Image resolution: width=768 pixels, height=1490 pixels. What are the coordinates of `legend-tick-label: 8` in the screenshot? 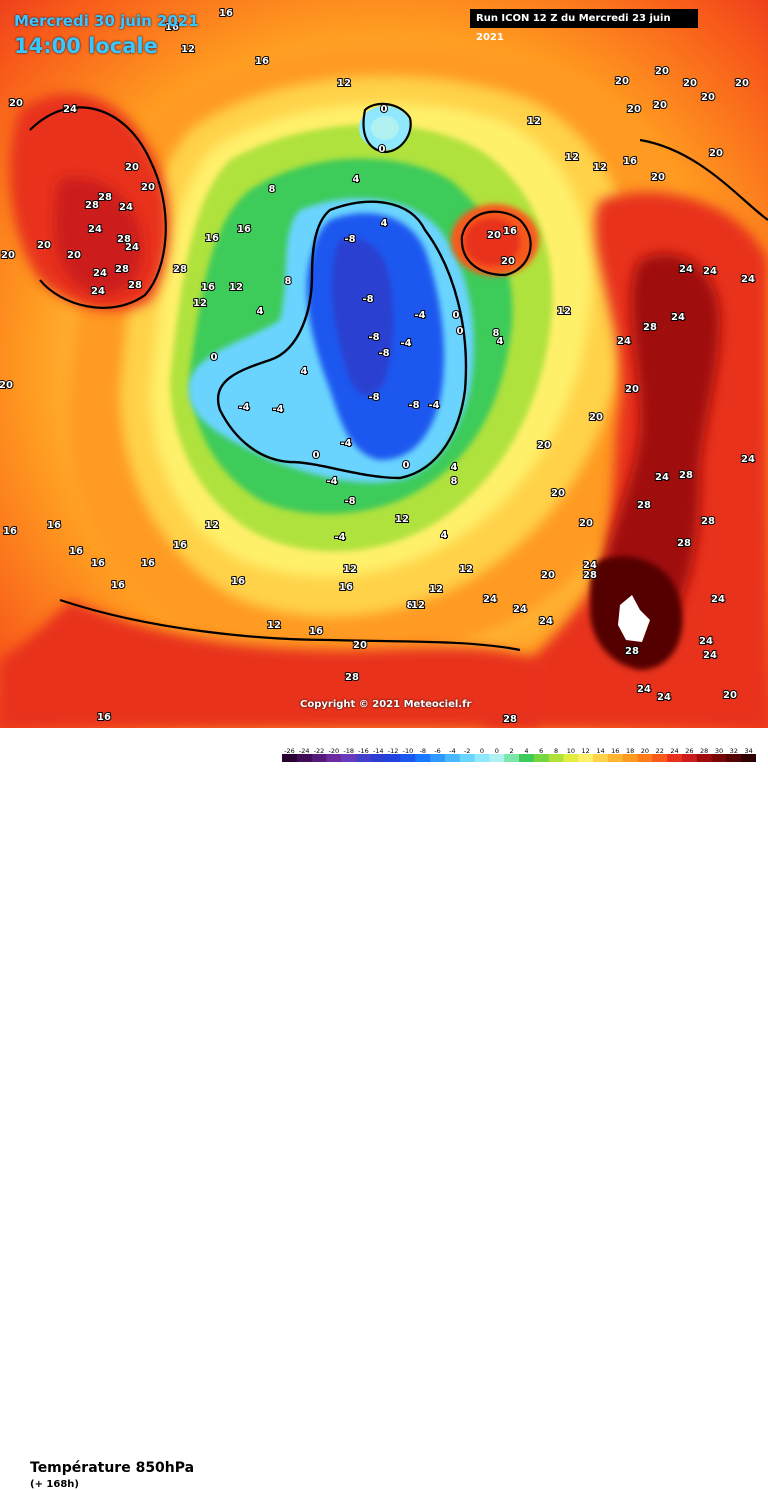 It's located at (556, 751).